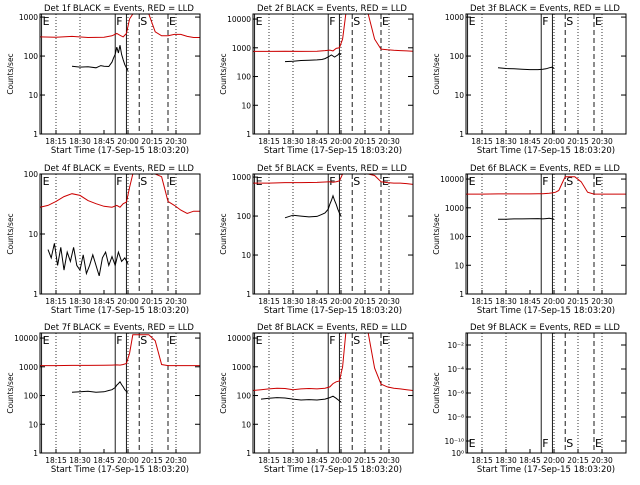  Describe the element at coordinates (457, 453) in the screenshot. I see `y-tick-label: 10⁰` at that location.